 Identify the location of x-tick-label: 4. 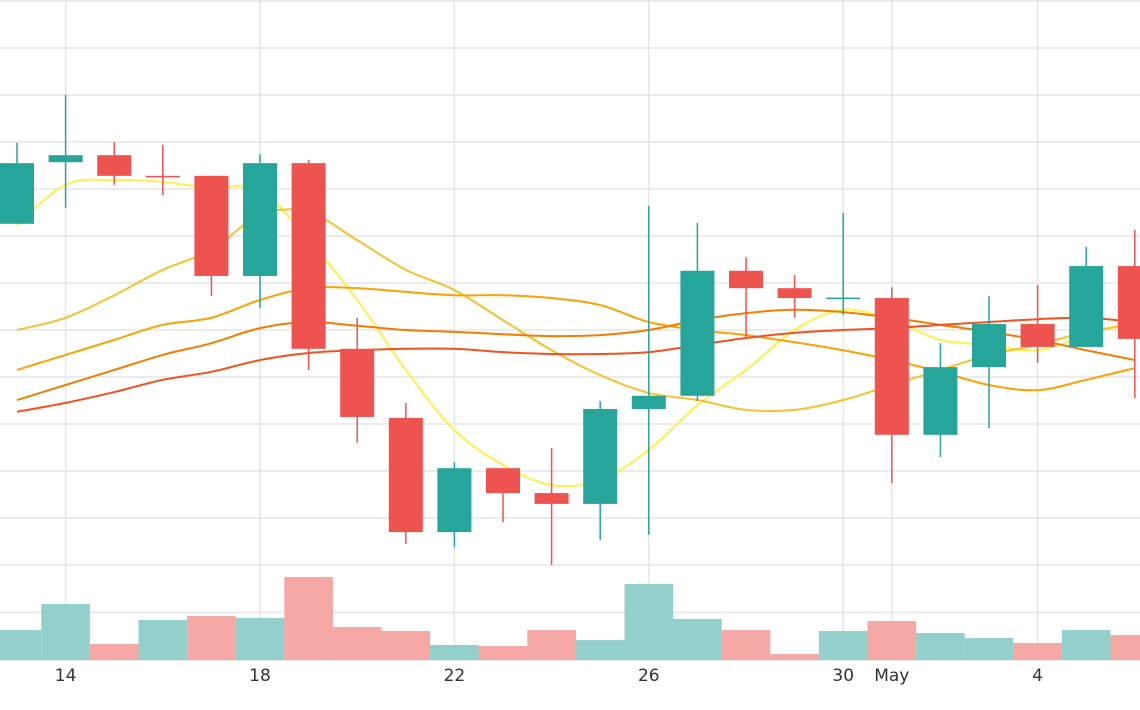
(1037, 676).